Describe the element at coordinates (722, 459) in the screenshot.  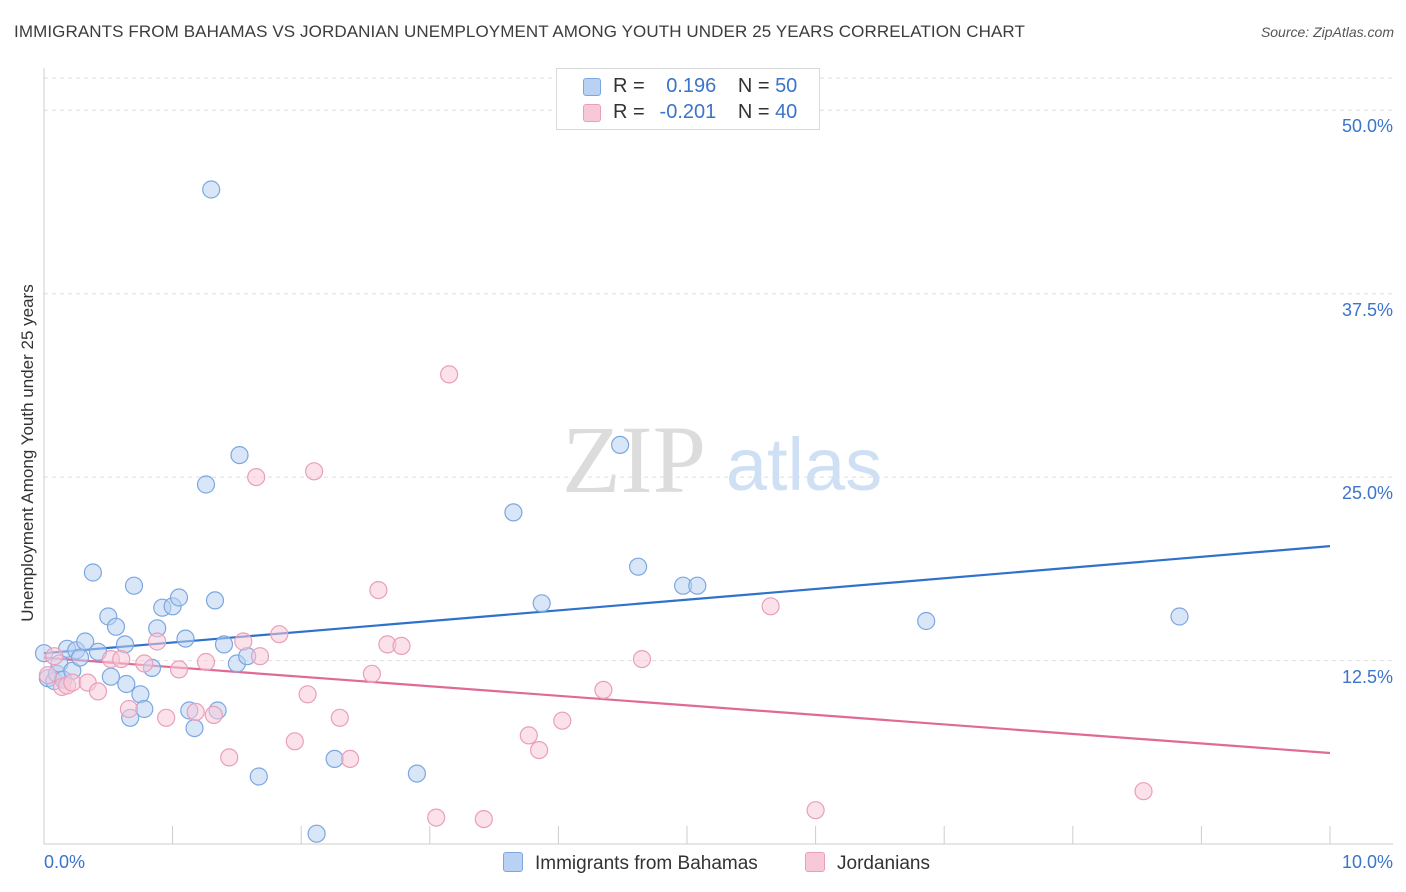
I see `watermark: ZIP atlas` at that location.